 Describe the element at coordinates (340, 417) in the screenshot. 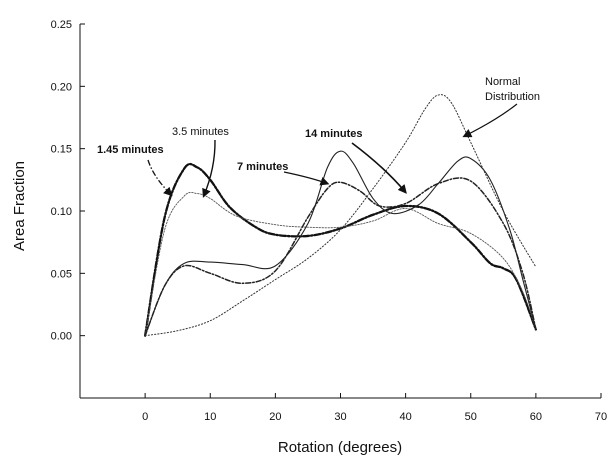

I see `x-tick-label: 30` at that location.